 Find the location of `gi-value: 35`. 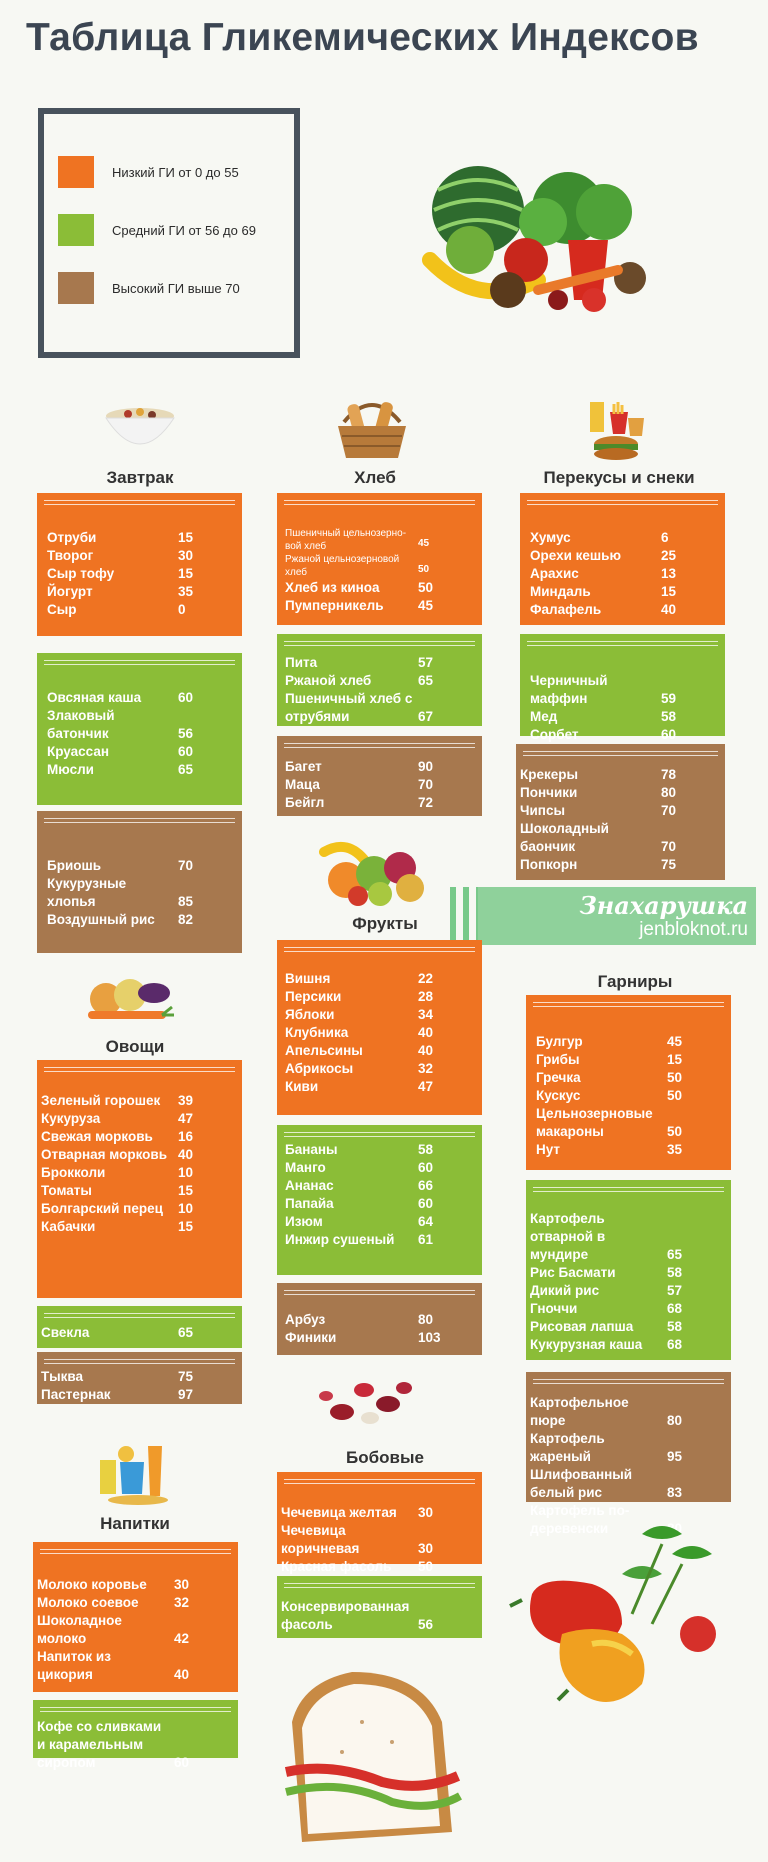

gi-value: 35 is located at coordinates (675, 1149).